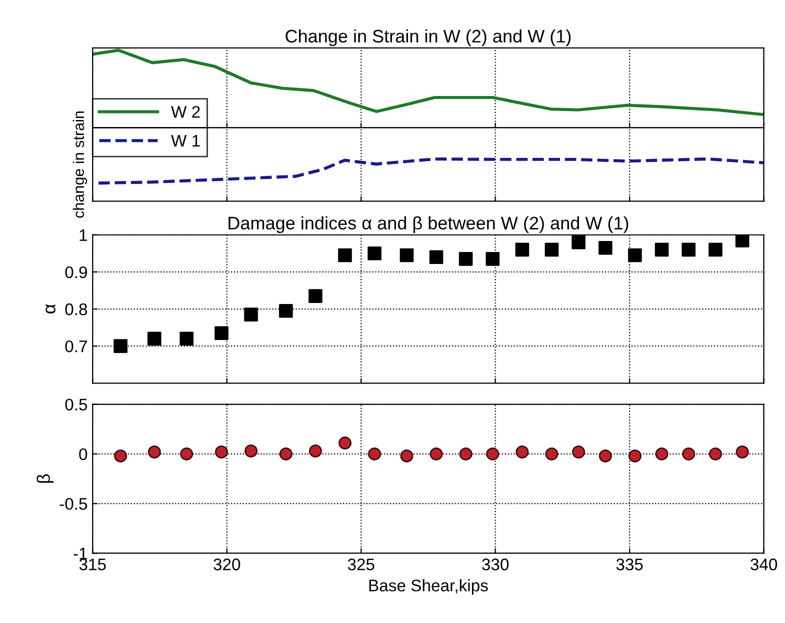 The image size is (785, 623). What do you see at coordinates (764, 564) in the screenshot?
I see `x-tick-label: 340` at bounding box center [764, 564].